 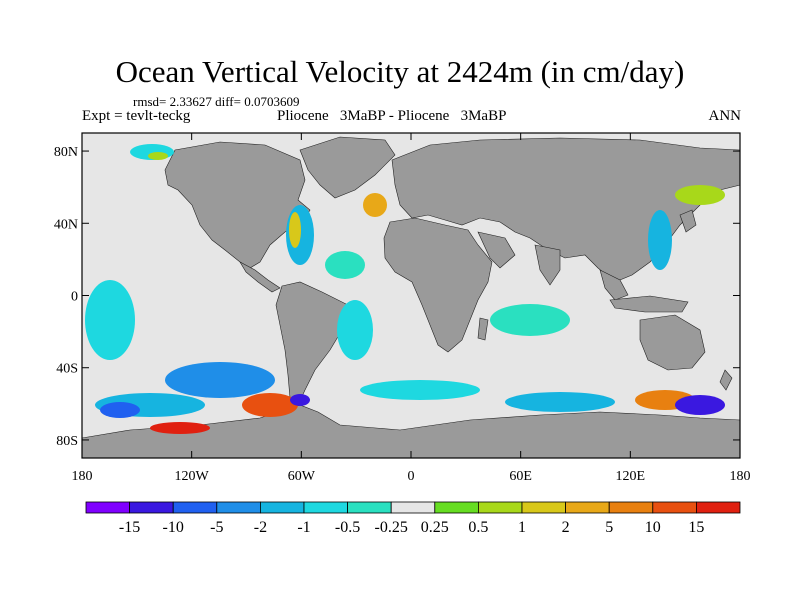 What do you see at coordinates (110, 320) in the screenshot?
I see `patch-east-pacific` at bounding box center [110, 320].